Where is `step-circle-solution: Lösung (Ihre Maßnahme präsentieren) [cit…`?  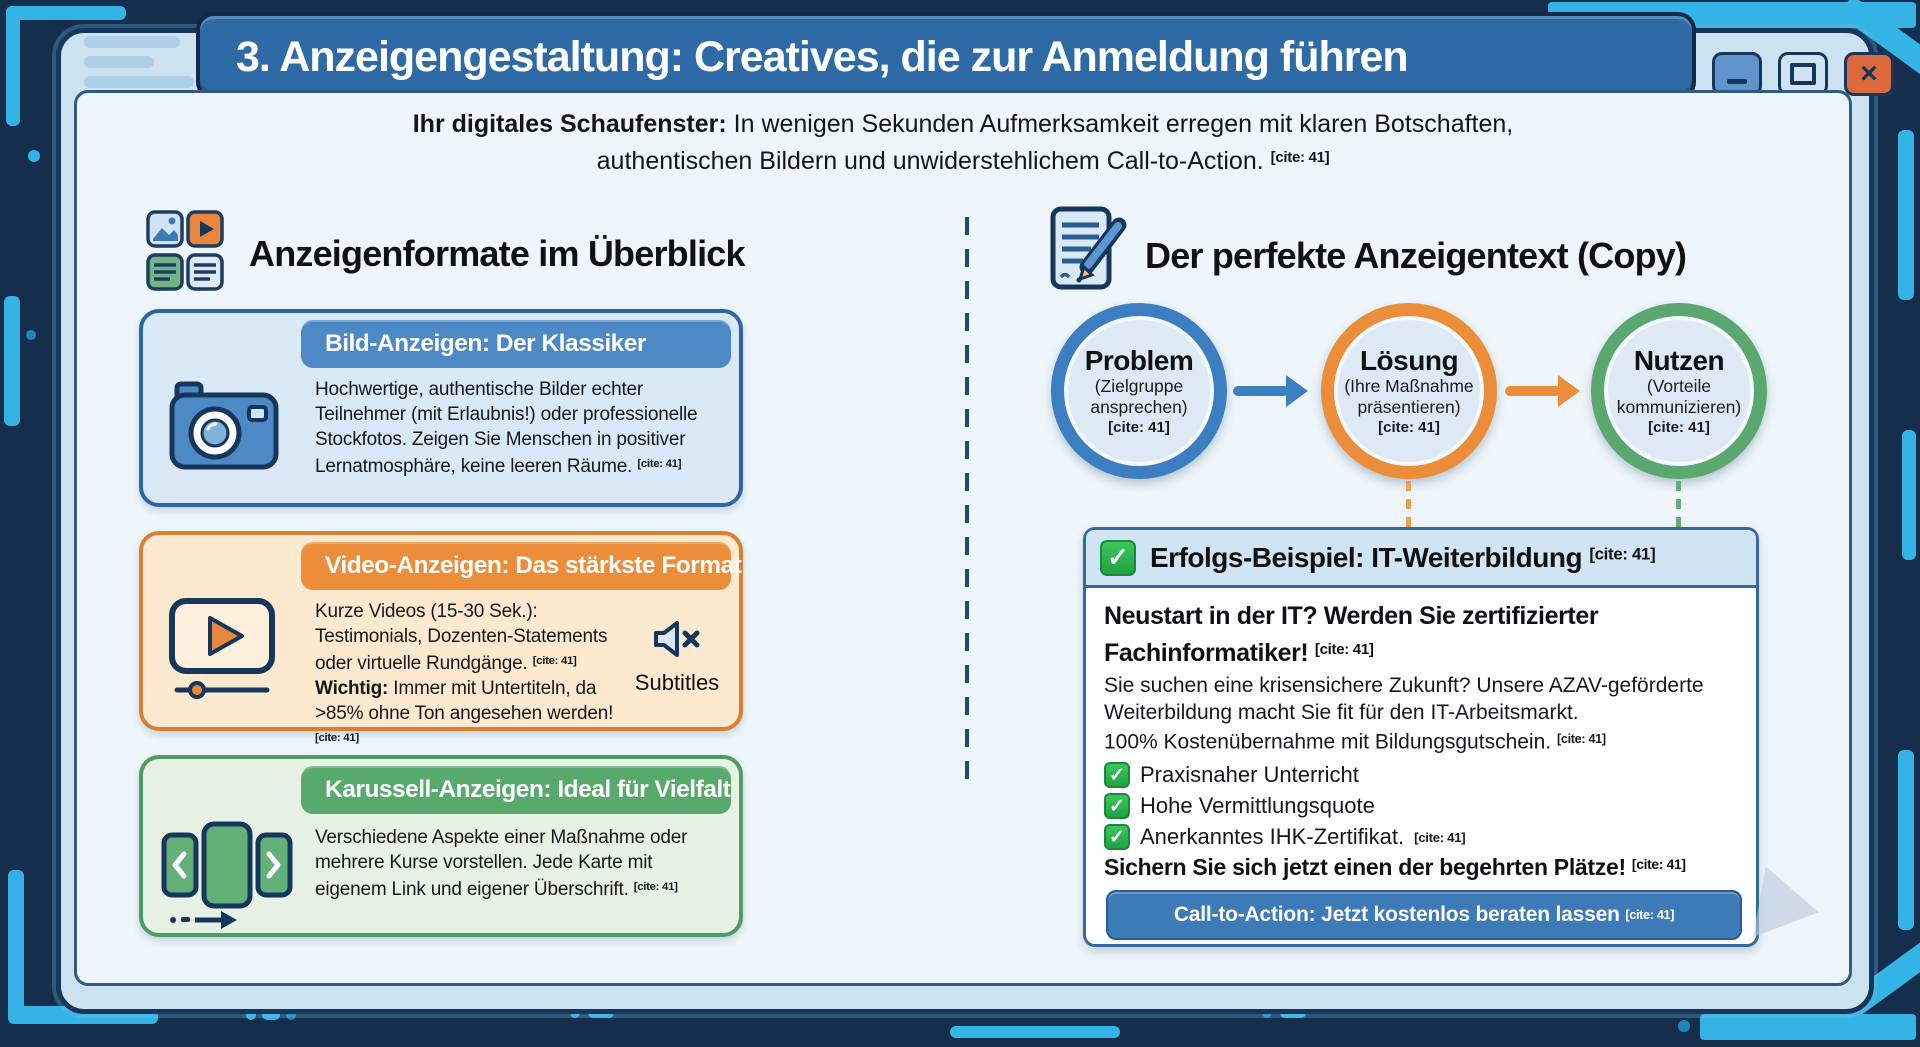 step-circle-solution: Lösung (Ihre Maßnahme präsentieren) [cit… is located at coordinates (1409, 391).